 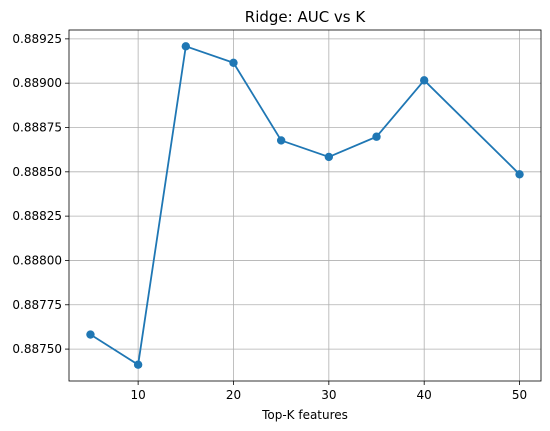 I want to click on y-tick-label: 0.88850, so click(x=37, y=172).